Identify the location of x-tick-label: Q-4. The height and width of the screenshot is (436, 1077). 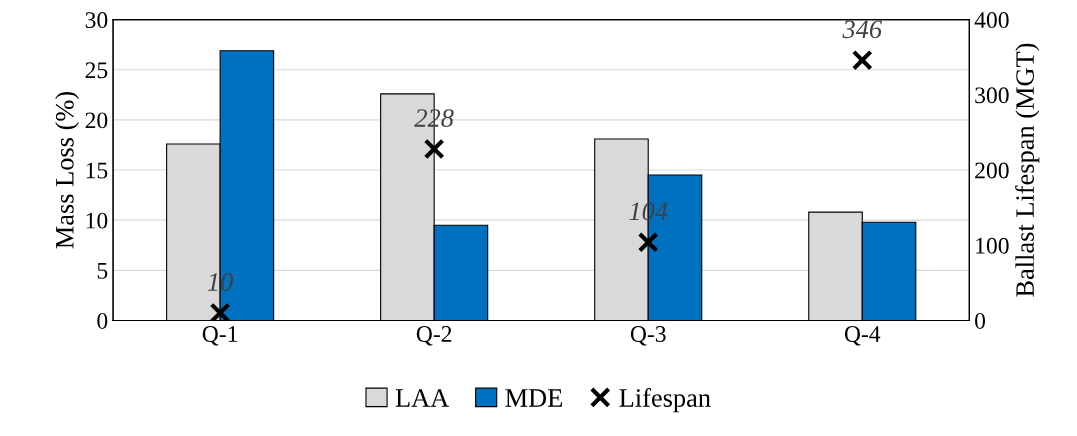
(862, 336).